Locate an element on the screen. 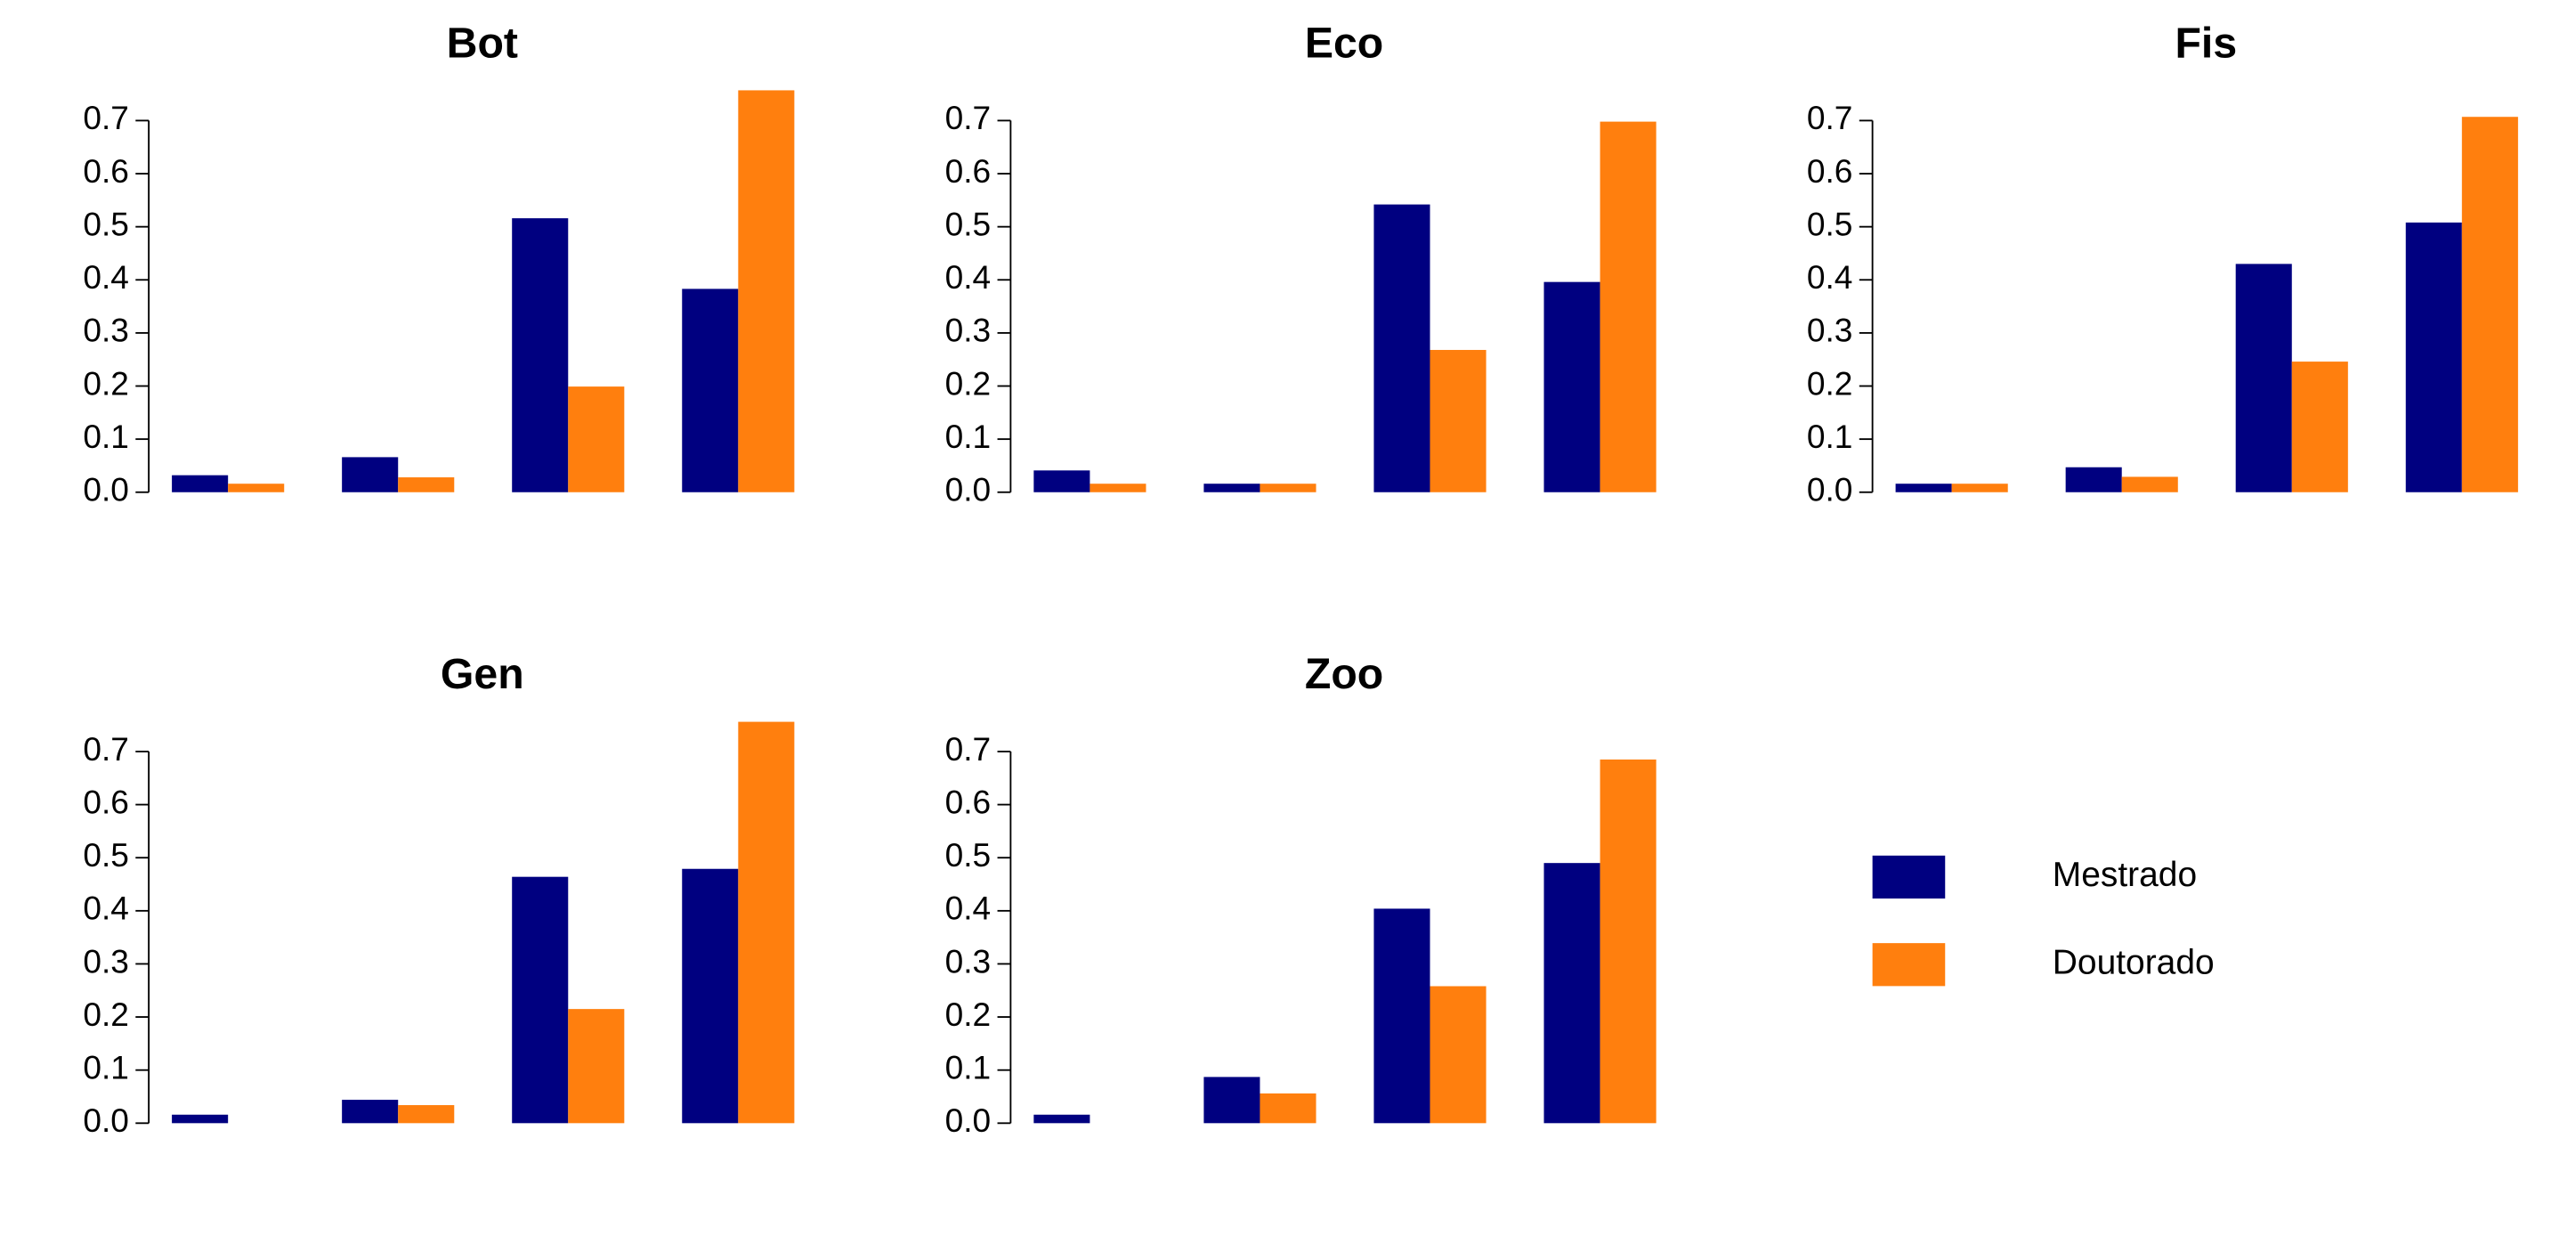 The image size is (2576, 1252). chart-title: Bot is located at coordinates (483, 44).